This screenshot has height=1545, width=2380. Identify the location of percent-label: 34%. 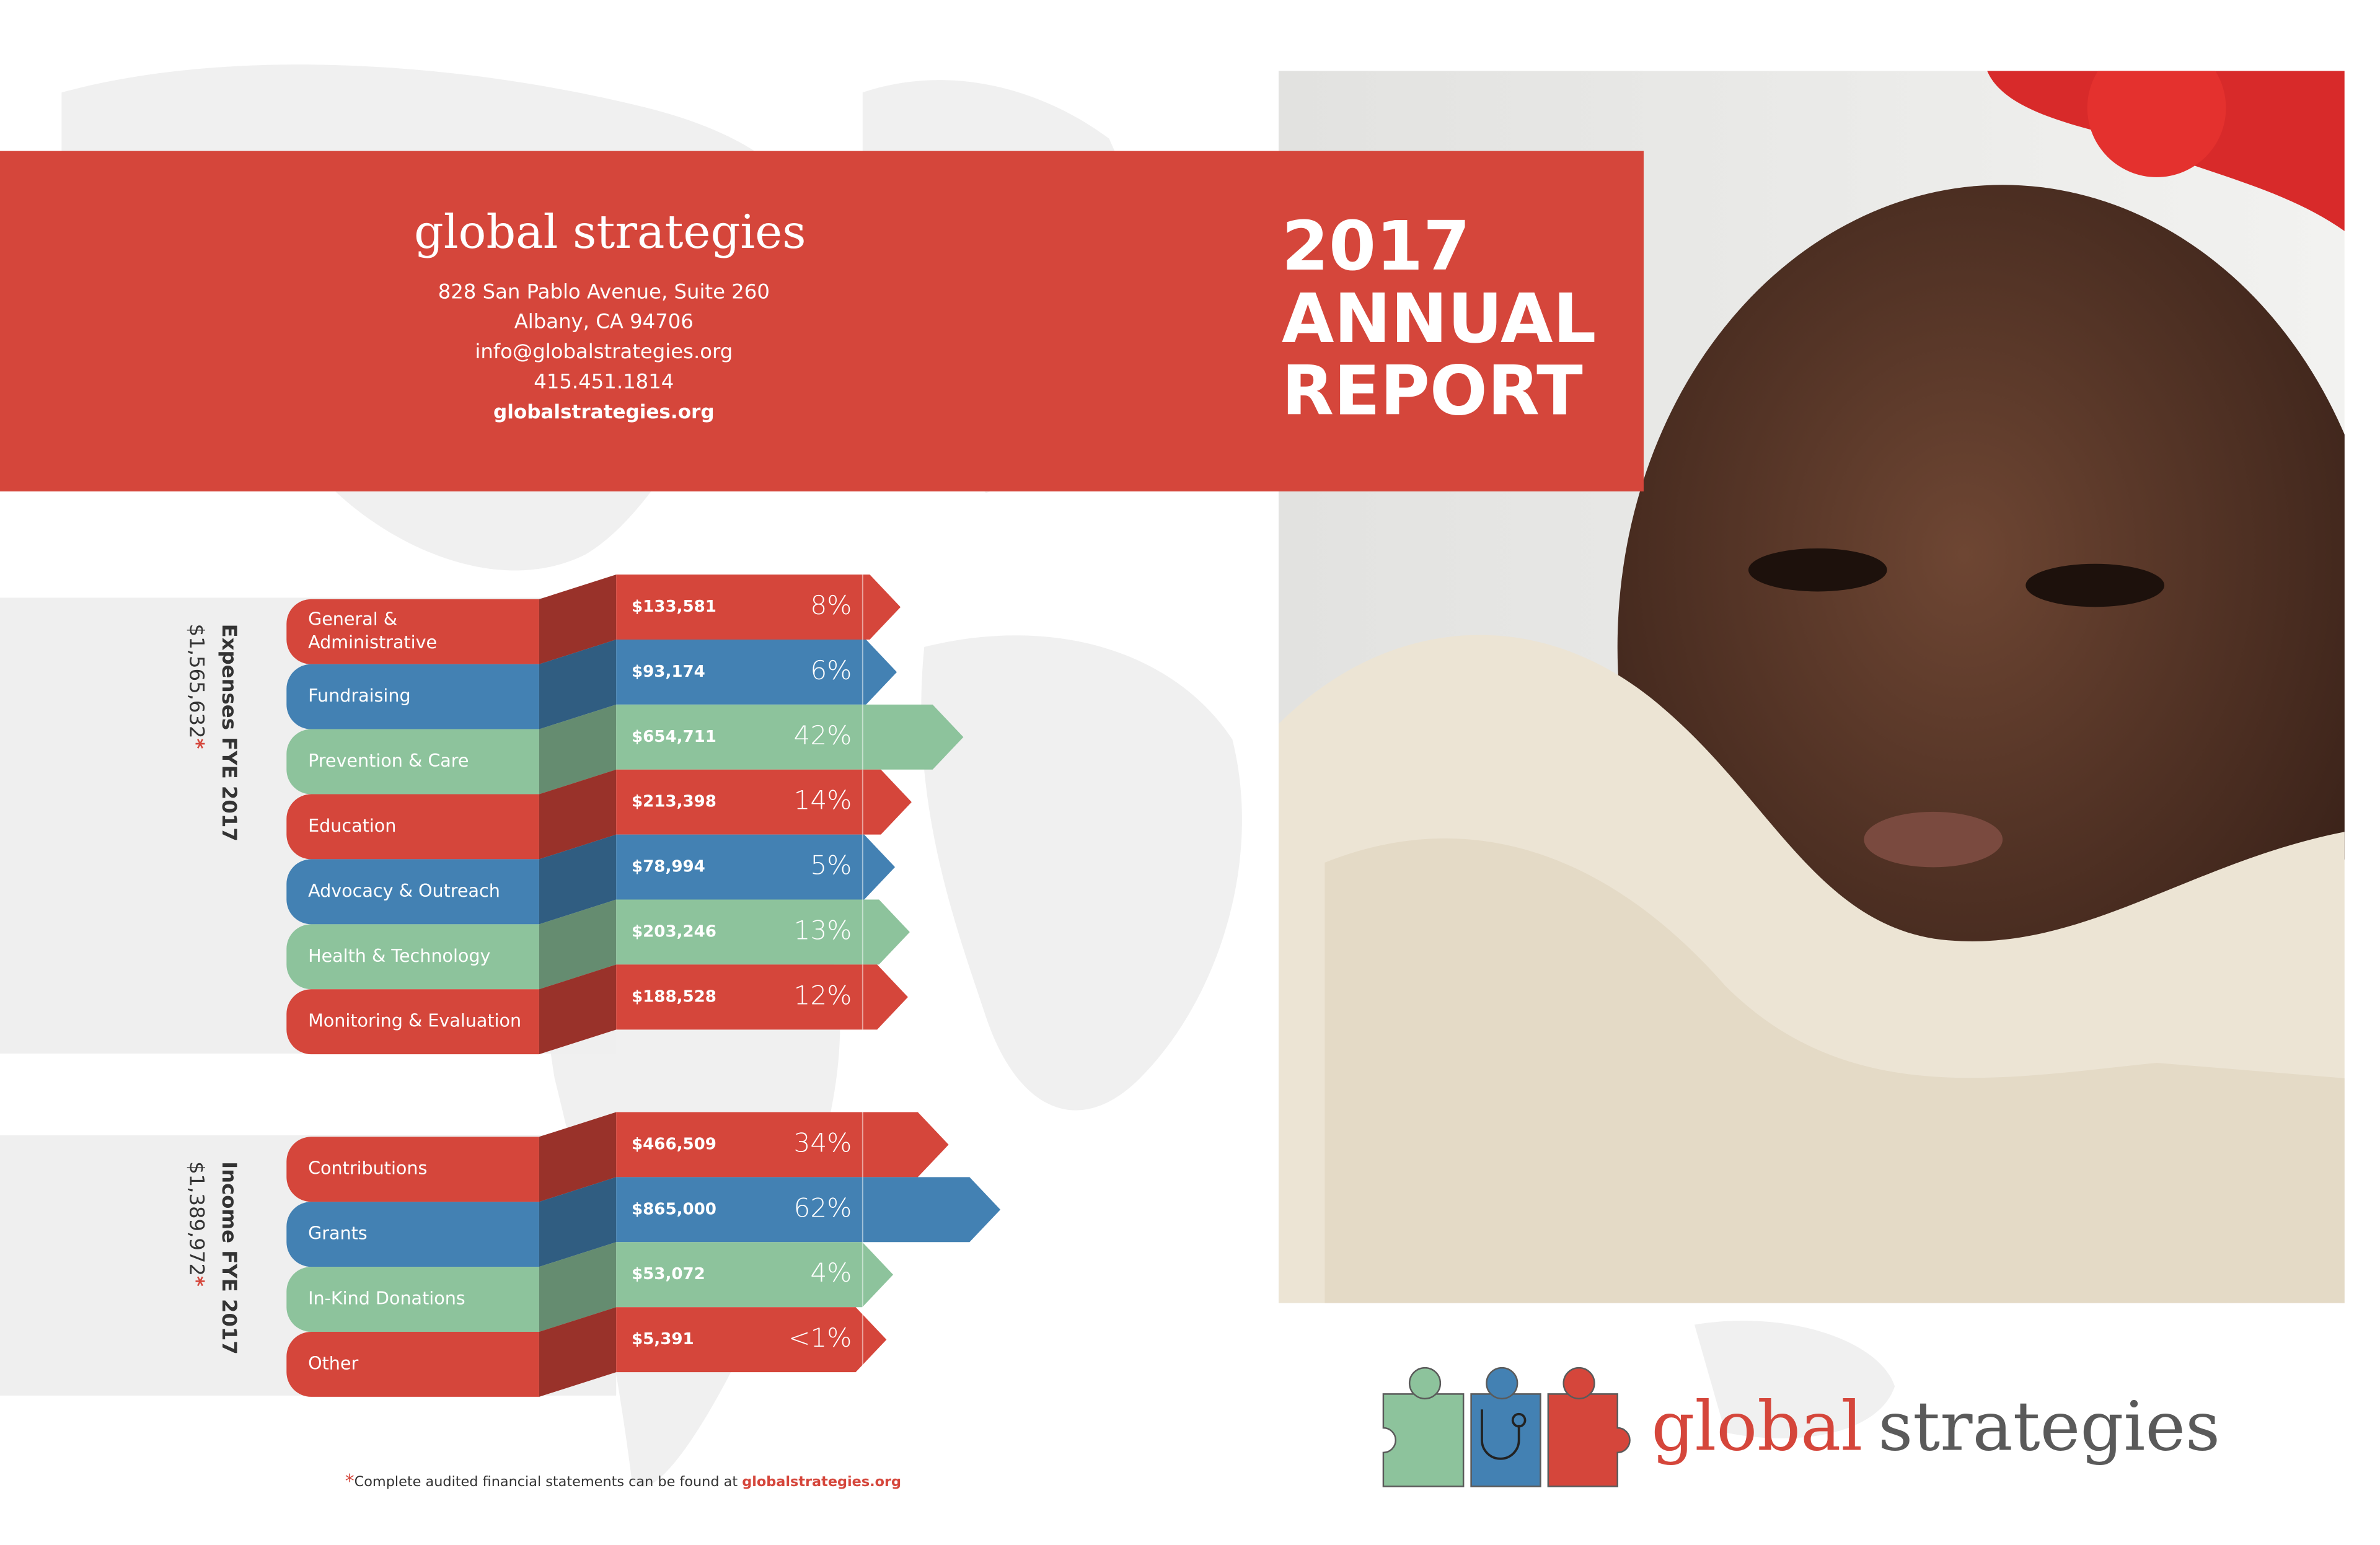
(823, 1142).